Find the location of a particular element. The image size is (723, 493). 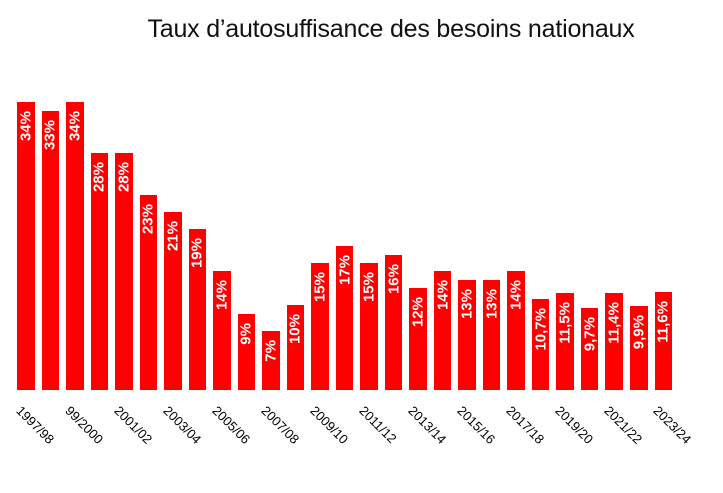

bar-2017-18: 14% is located at coordinates (516, 330).